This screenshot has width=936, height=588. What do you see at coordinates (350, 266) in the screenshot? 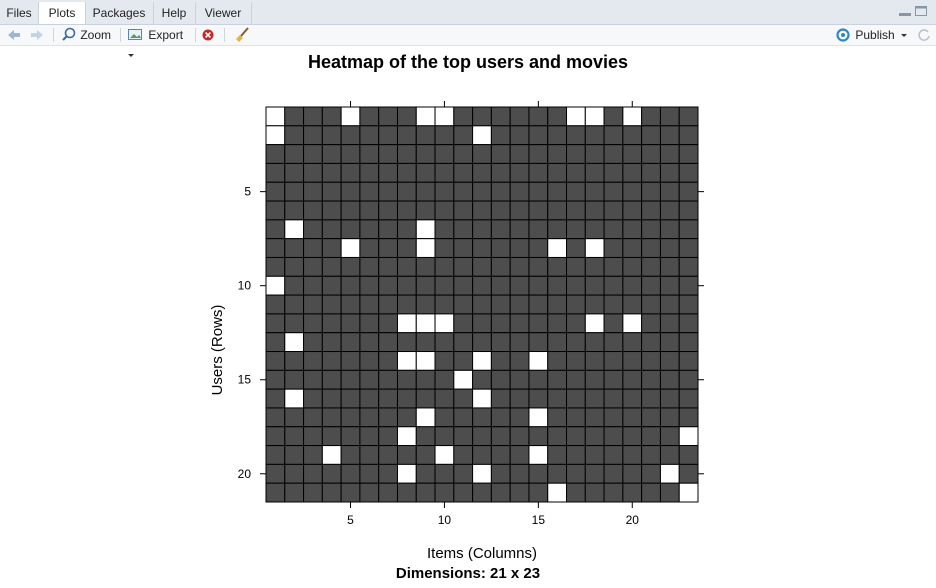
I see `heatmap-cell-r9-c5` at bounding box center [350, 266].